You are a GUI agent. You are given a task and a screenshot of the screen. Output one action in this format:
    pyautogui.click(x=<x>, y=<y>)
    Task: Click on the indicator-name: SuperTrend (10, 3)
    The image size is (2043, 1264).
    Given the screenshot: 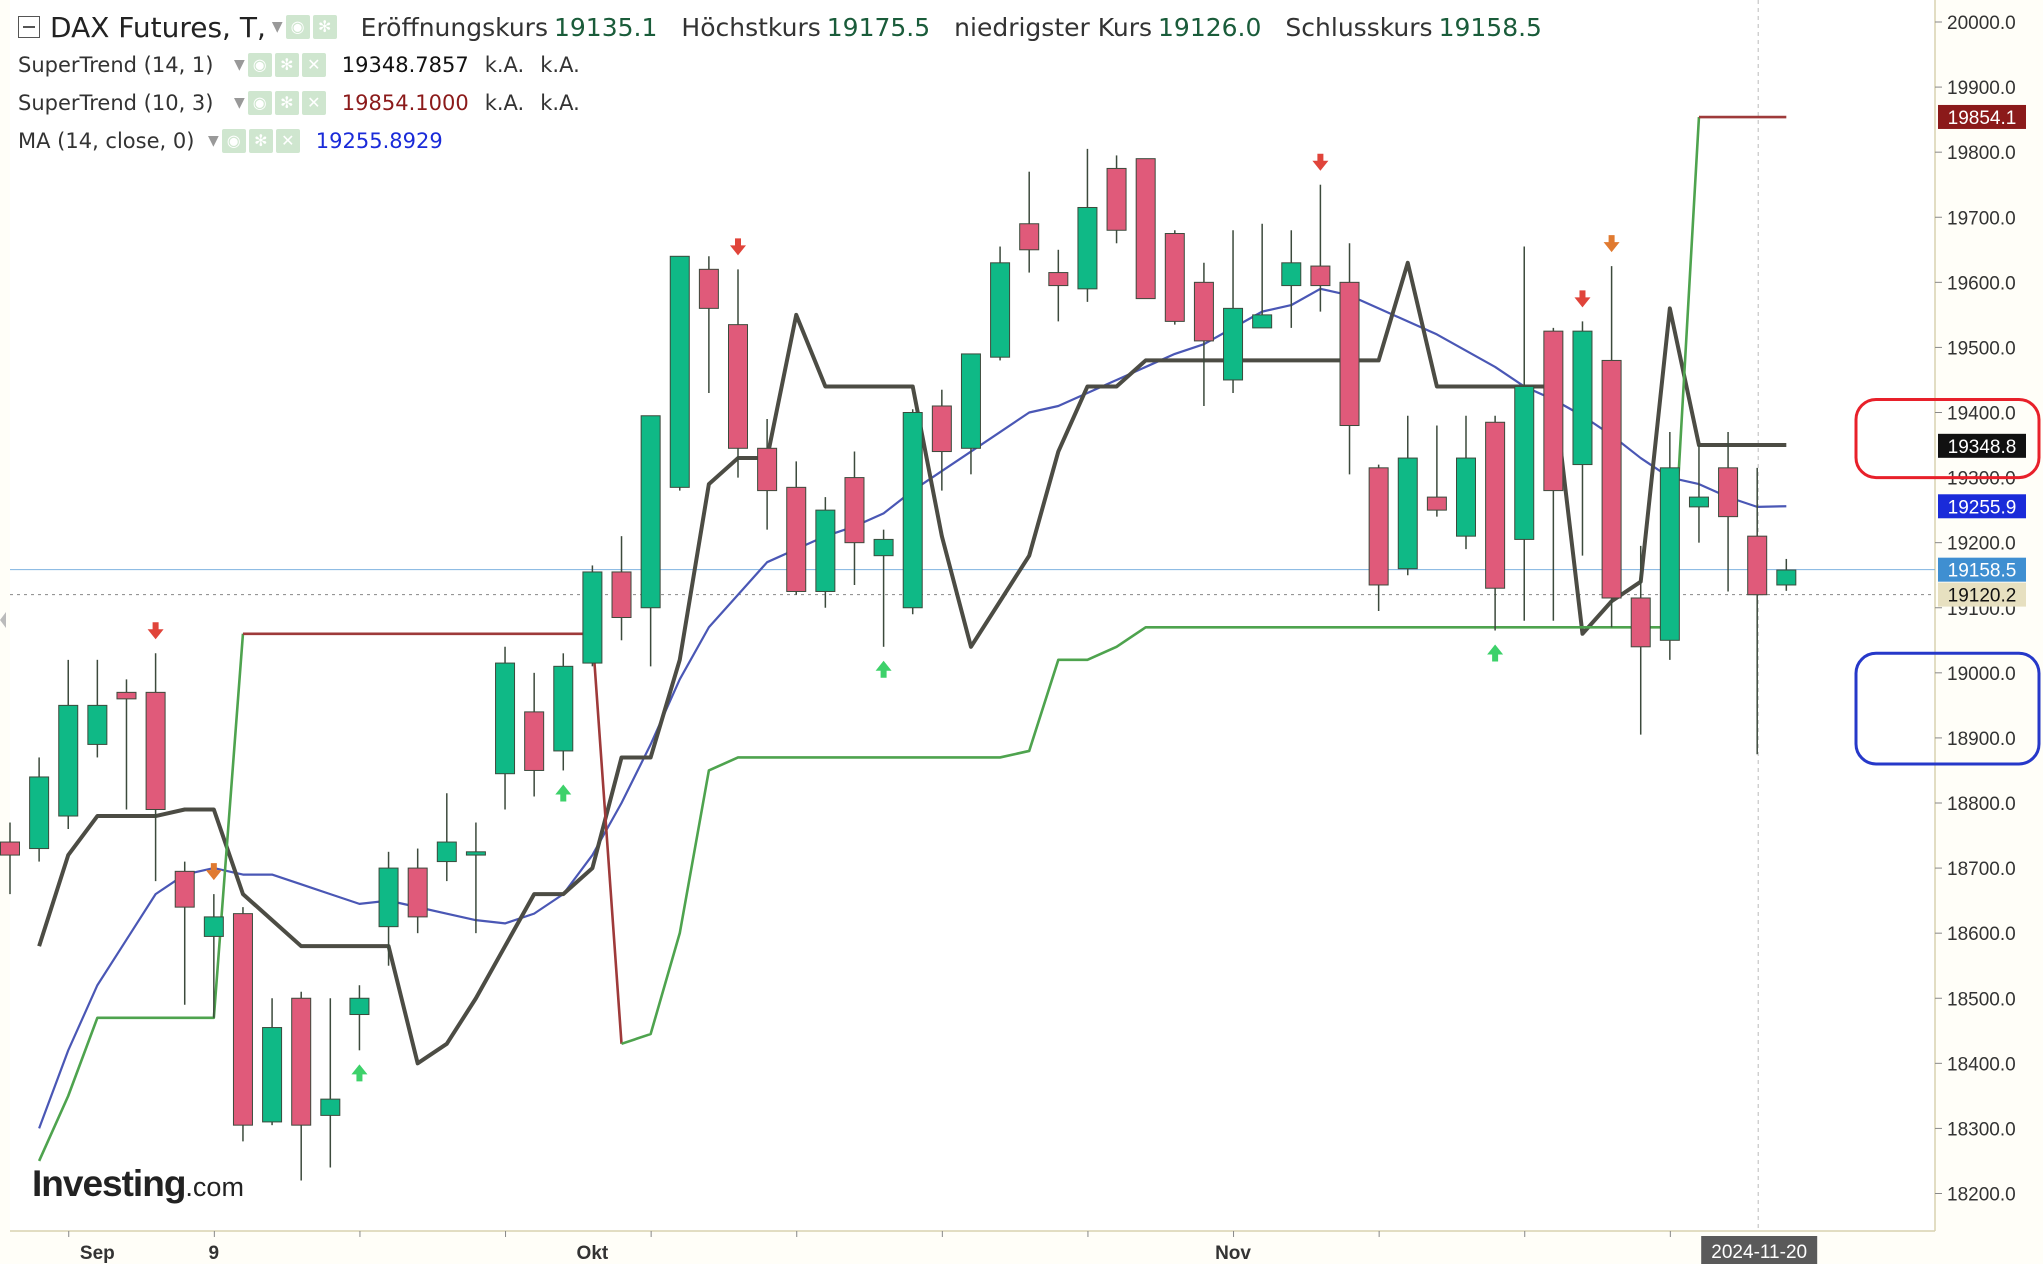 What is the action you would take?
    pyautogui.click(x=116, y=103)
    